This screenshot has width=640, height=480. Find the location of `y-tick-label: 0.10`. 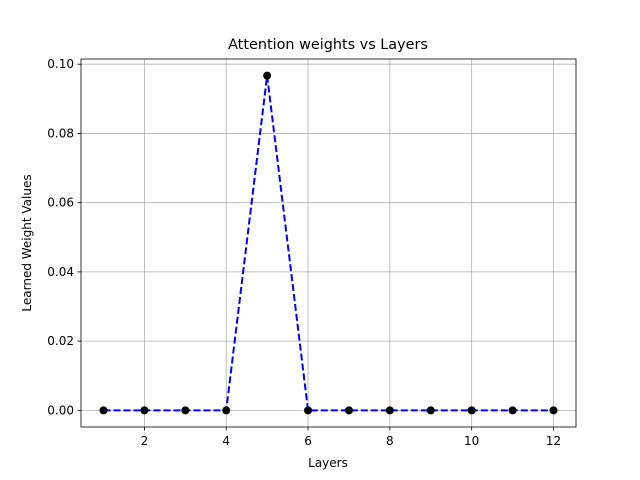

y-tick-label: 0.10 is located at coordinates (60, 64).